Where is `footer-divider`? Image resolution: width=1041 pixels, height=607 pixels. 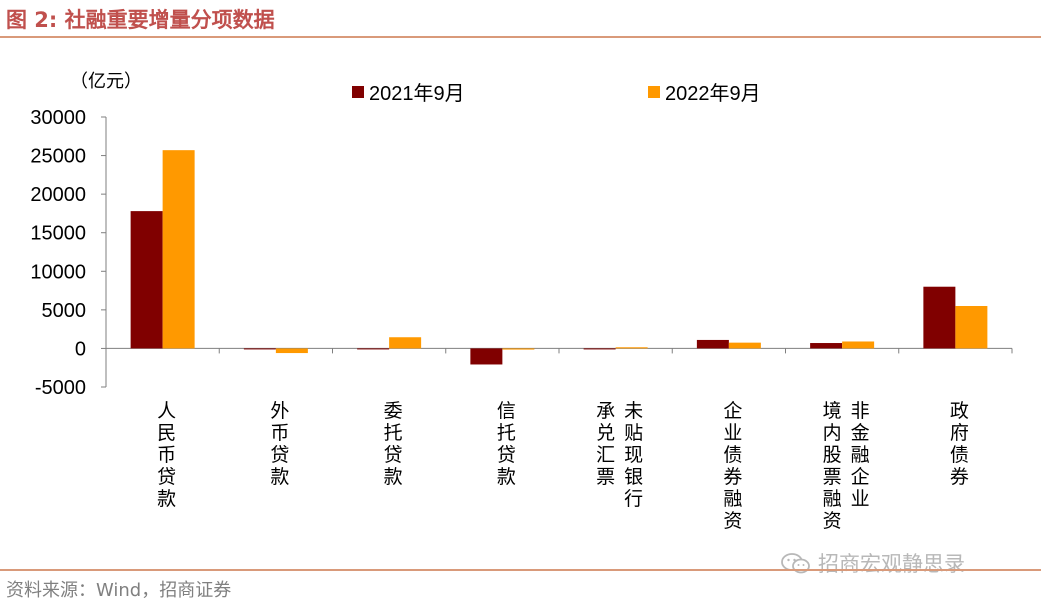 footer-divider is located at coordinates (520, 570).